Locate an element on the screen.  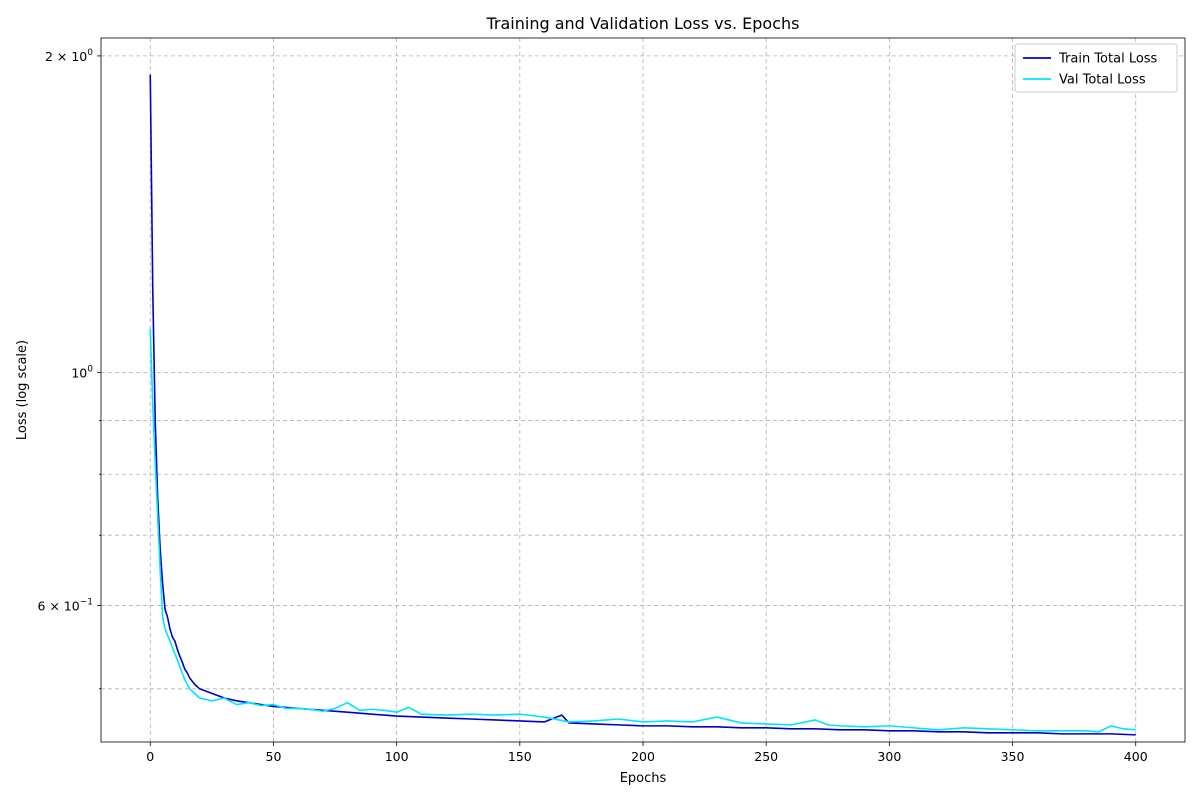
x-tick-label: 50 is located at coordinates (274, 756).